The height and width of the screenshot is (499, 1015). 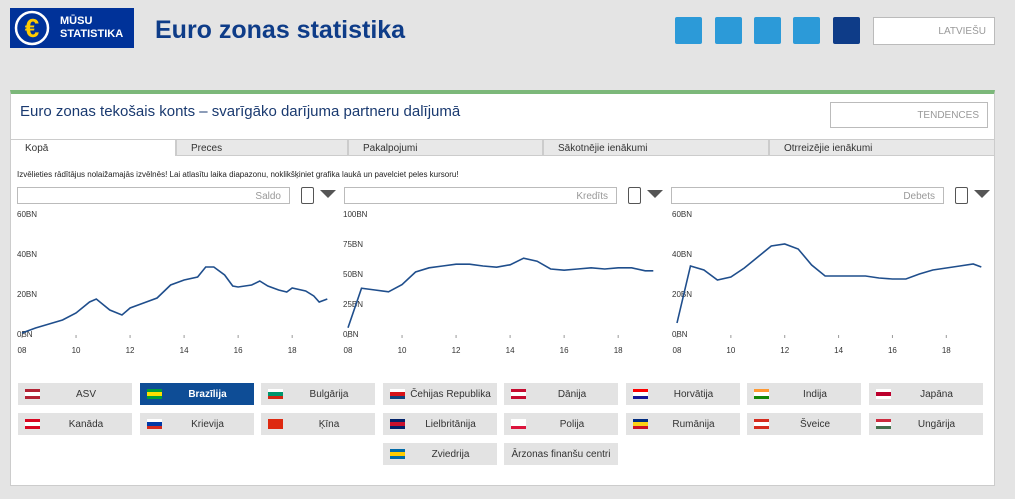 I want to click on country-button: Zviedrija, so click(x=439, y=454).